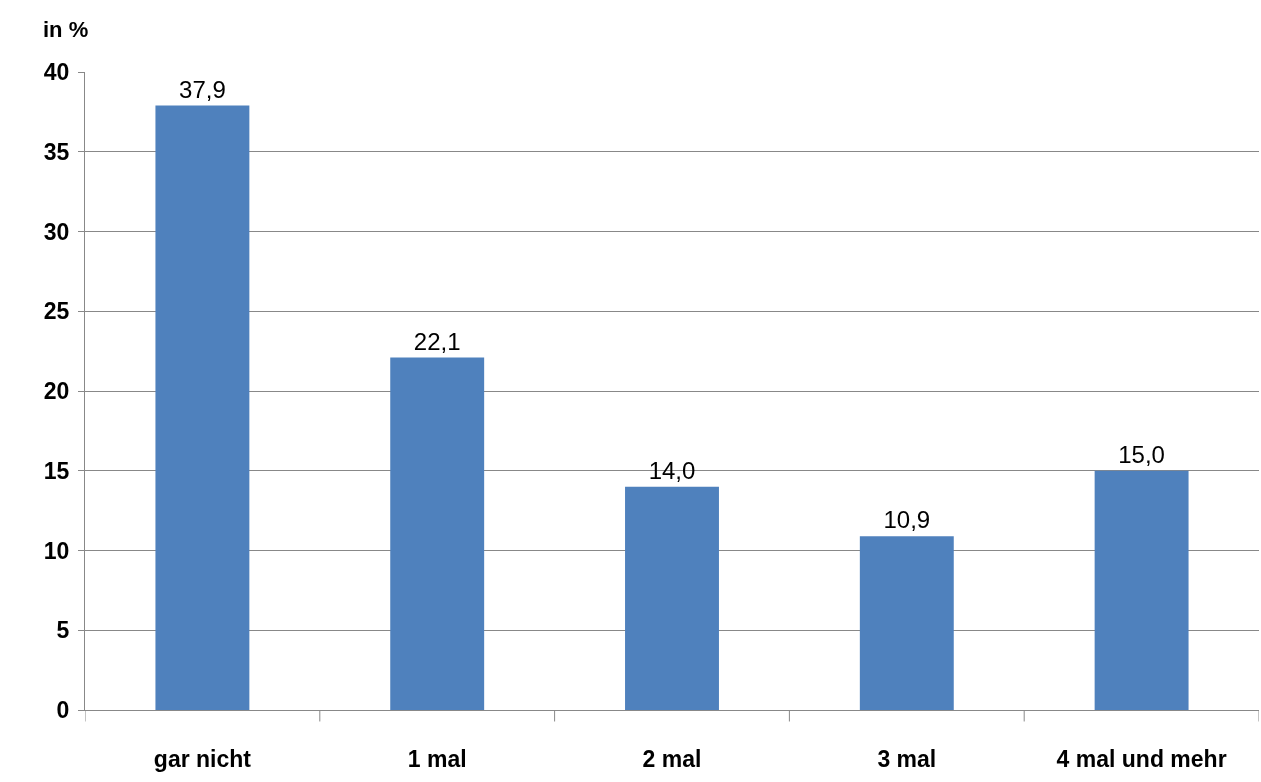 This screenshot has height=782, width=1261. What do you see at coordinates (202, 89) in the screenshot?
I see `data-label: 37,9` at bounding box center [202, 89].